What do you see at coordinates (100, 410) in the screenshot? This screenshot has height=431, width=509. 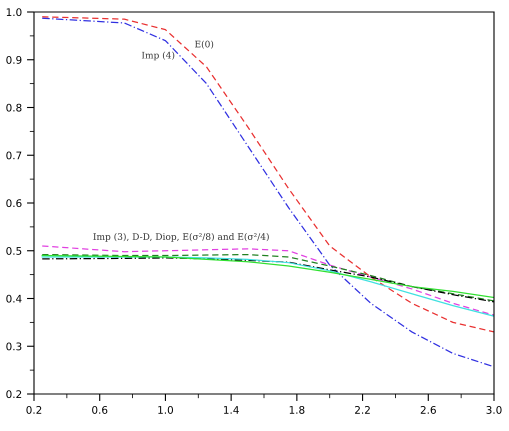 I see `x-tick-label: 0.6` at bounding box center [100, 410].